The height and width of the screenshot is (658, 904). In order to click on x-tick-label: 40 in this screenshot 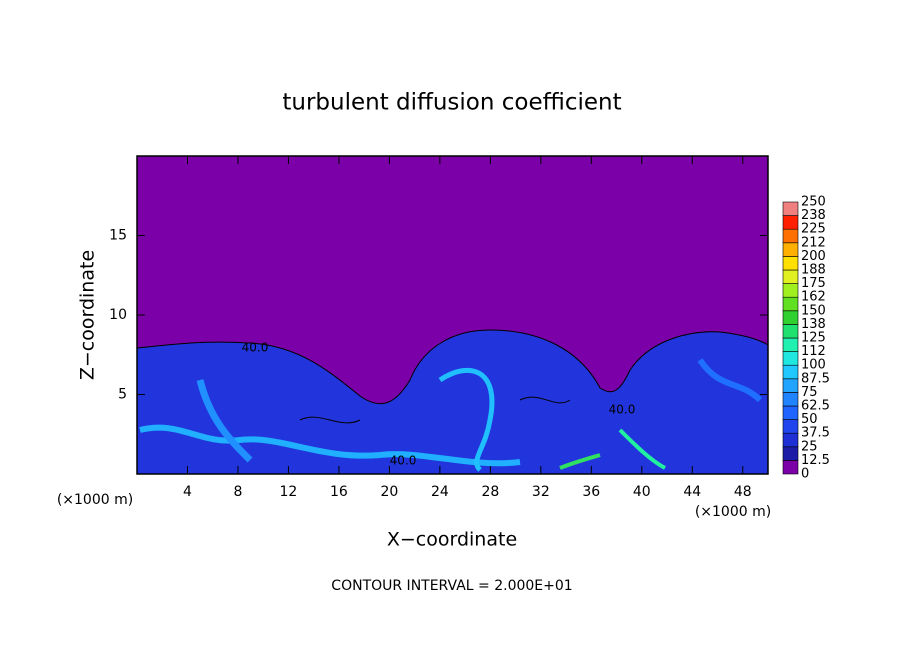, I will do `click(642, 492)`.